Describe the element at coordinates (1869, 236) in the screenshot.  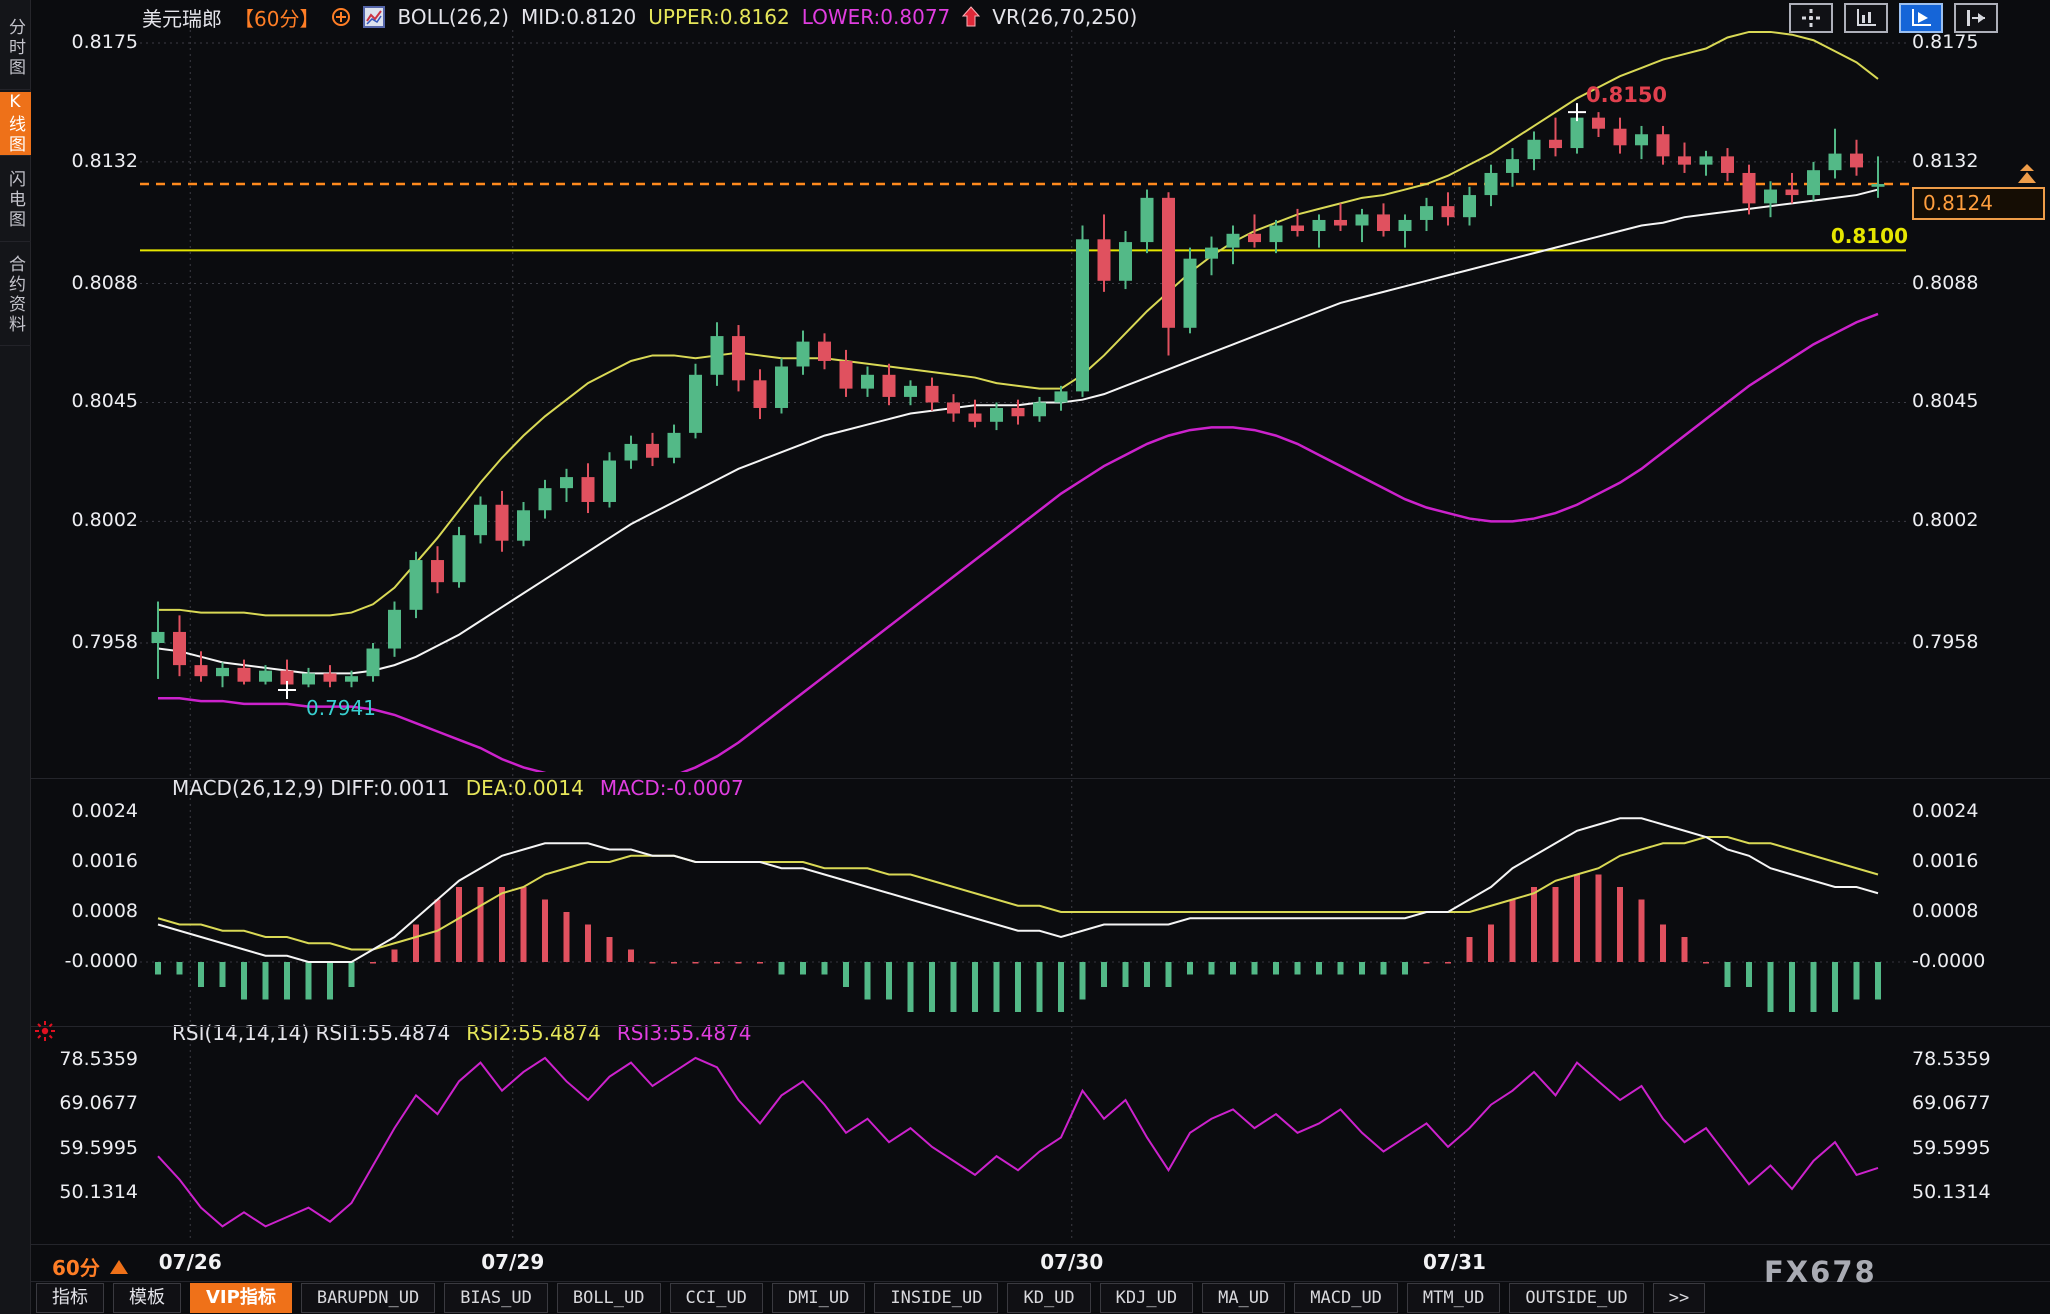
I see `support-line-label: 0.8100` at that location.